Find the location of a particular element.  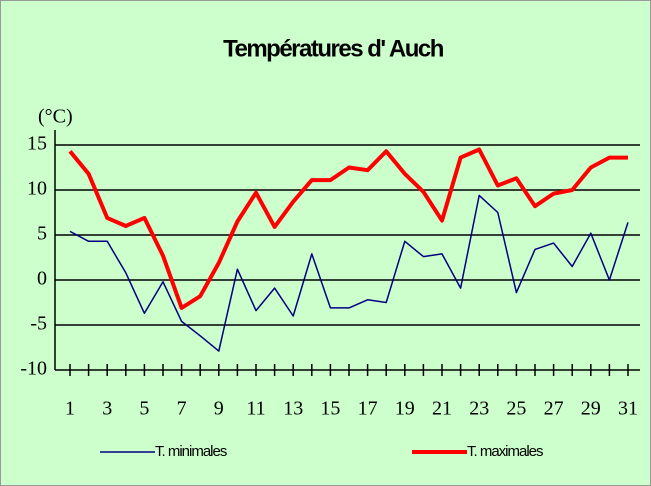

x-tick-label: 29 is located at coordinates (591, 409).